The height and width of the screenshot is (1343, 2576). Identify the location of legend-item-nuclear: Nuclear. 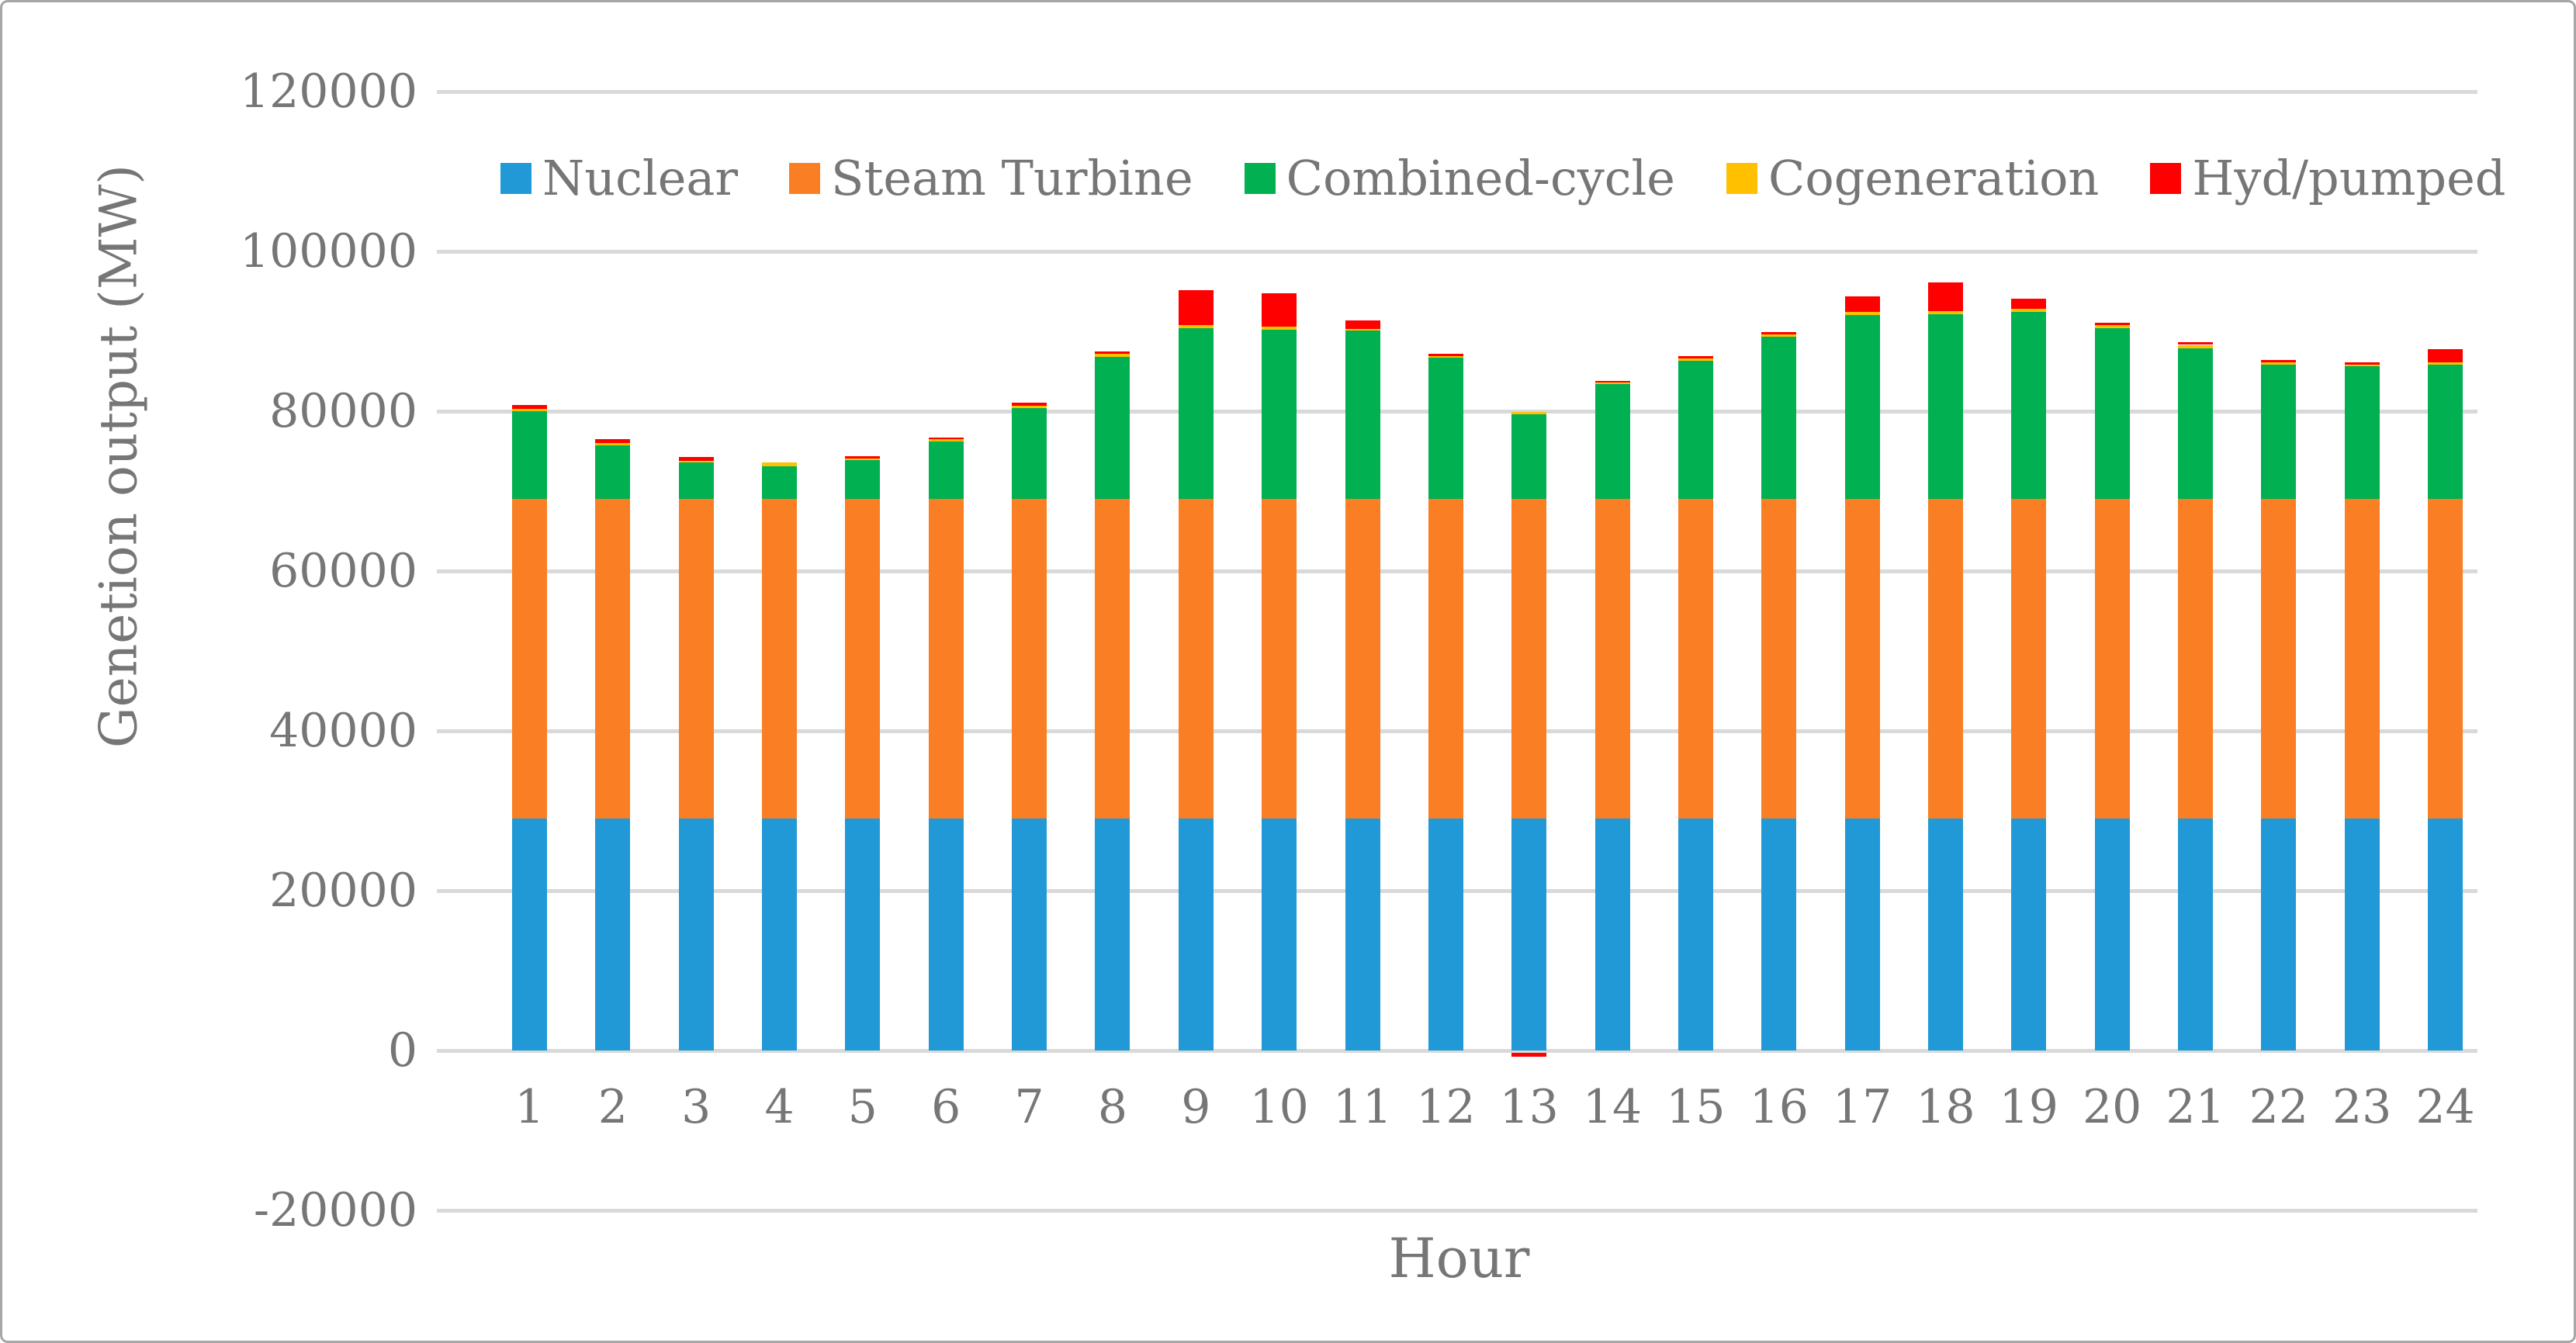
(619, 178).